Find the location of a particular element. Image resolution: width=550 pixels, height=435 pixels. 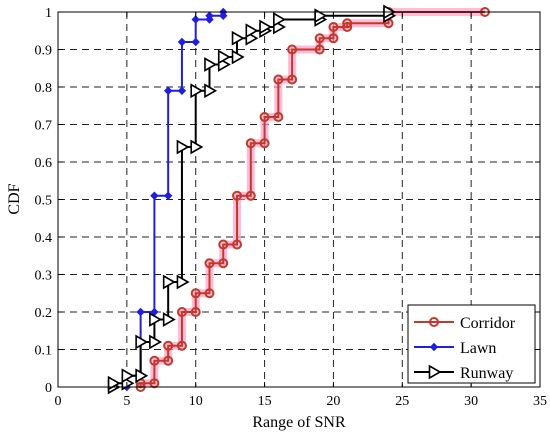

legend-entry-runway: Runway is located at coordinates (463, 373).